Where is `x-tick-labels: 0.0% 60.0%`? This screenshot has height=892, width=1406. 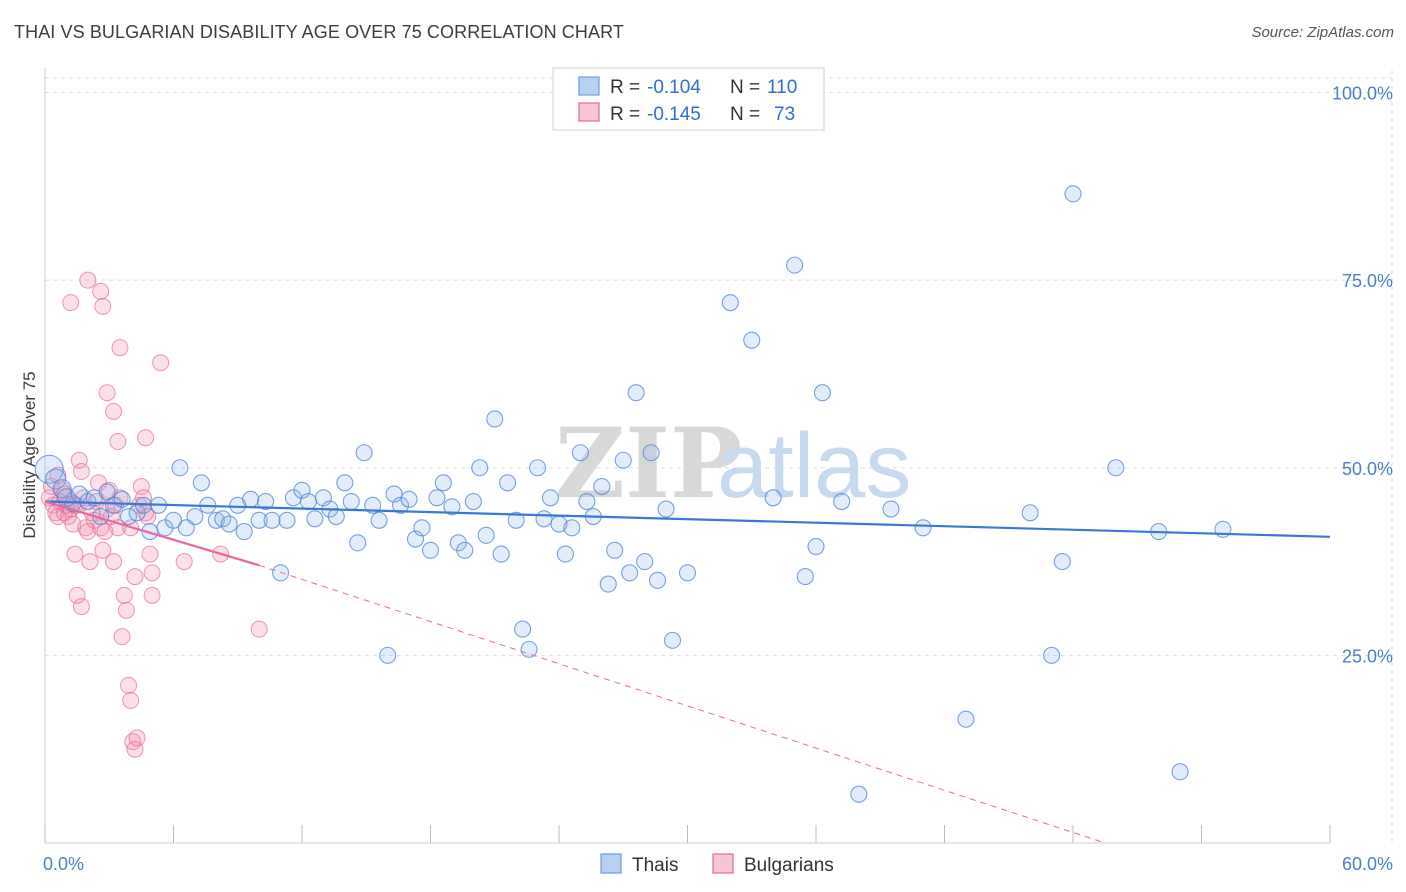
x-tick-labels: 0.0% 60.0% is located at coordinates (718, 864).